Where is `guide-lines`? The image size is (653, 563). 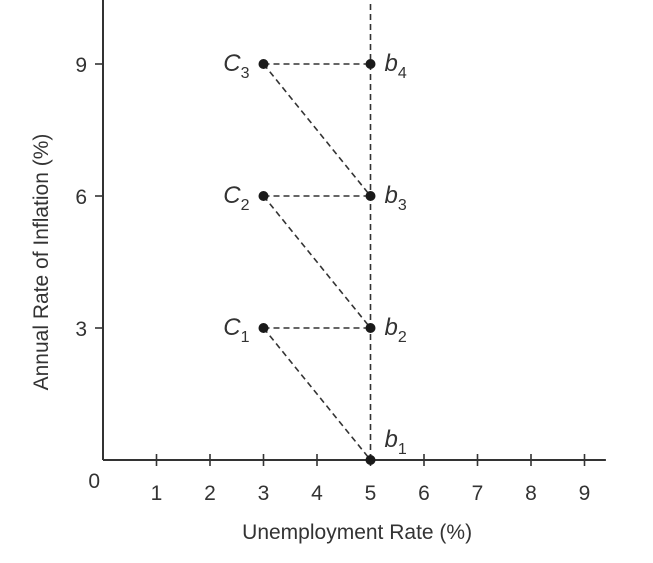
guide-lines is located at coordinates (317, 232).